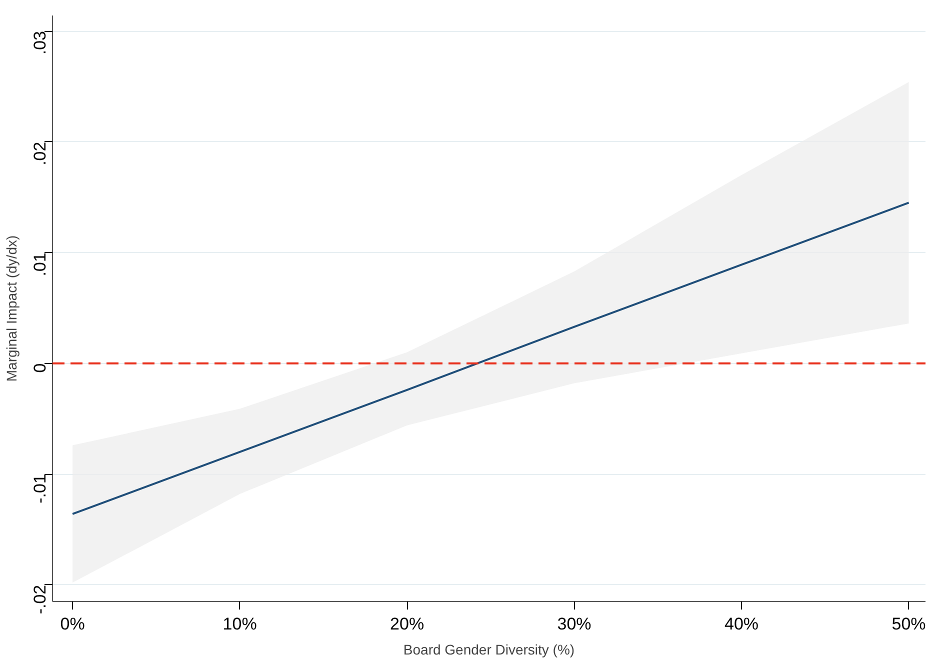 The width and height of the screenshot is (952, 670). Describe the element at coordinates (574, 624) in the screenshot. I see `x-tick-label: 30%` at that location.